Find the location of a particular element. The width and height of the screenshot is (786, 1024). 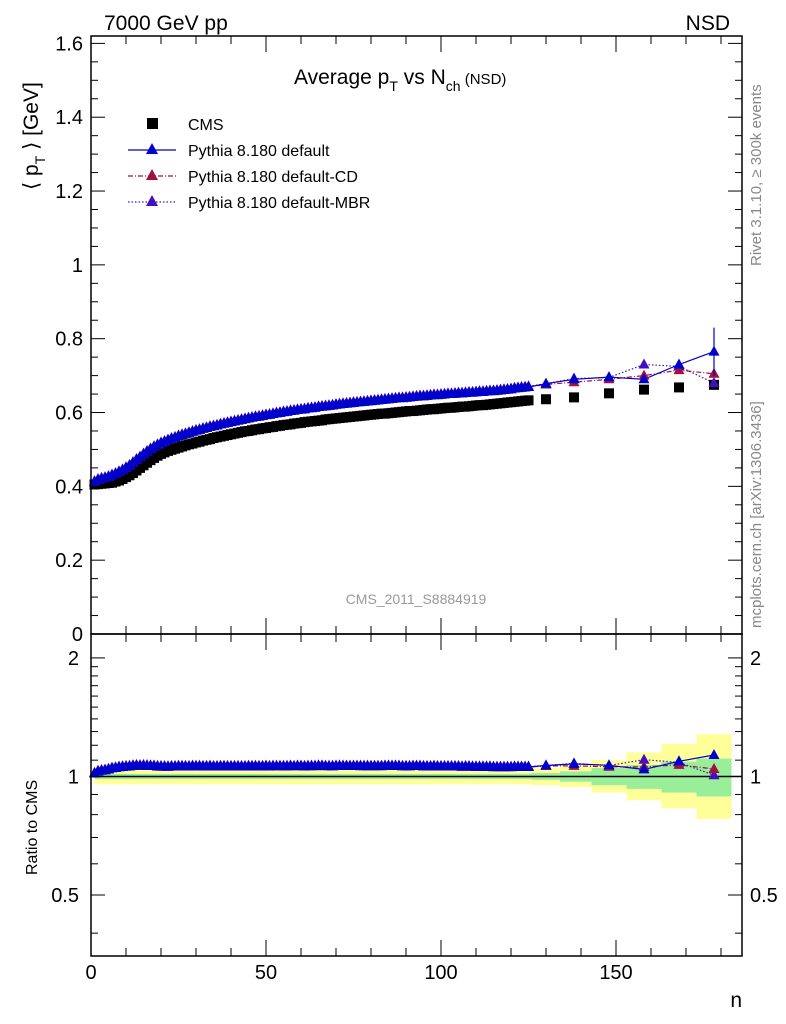

title-sub-t: T is located at coordinates (393, 86).